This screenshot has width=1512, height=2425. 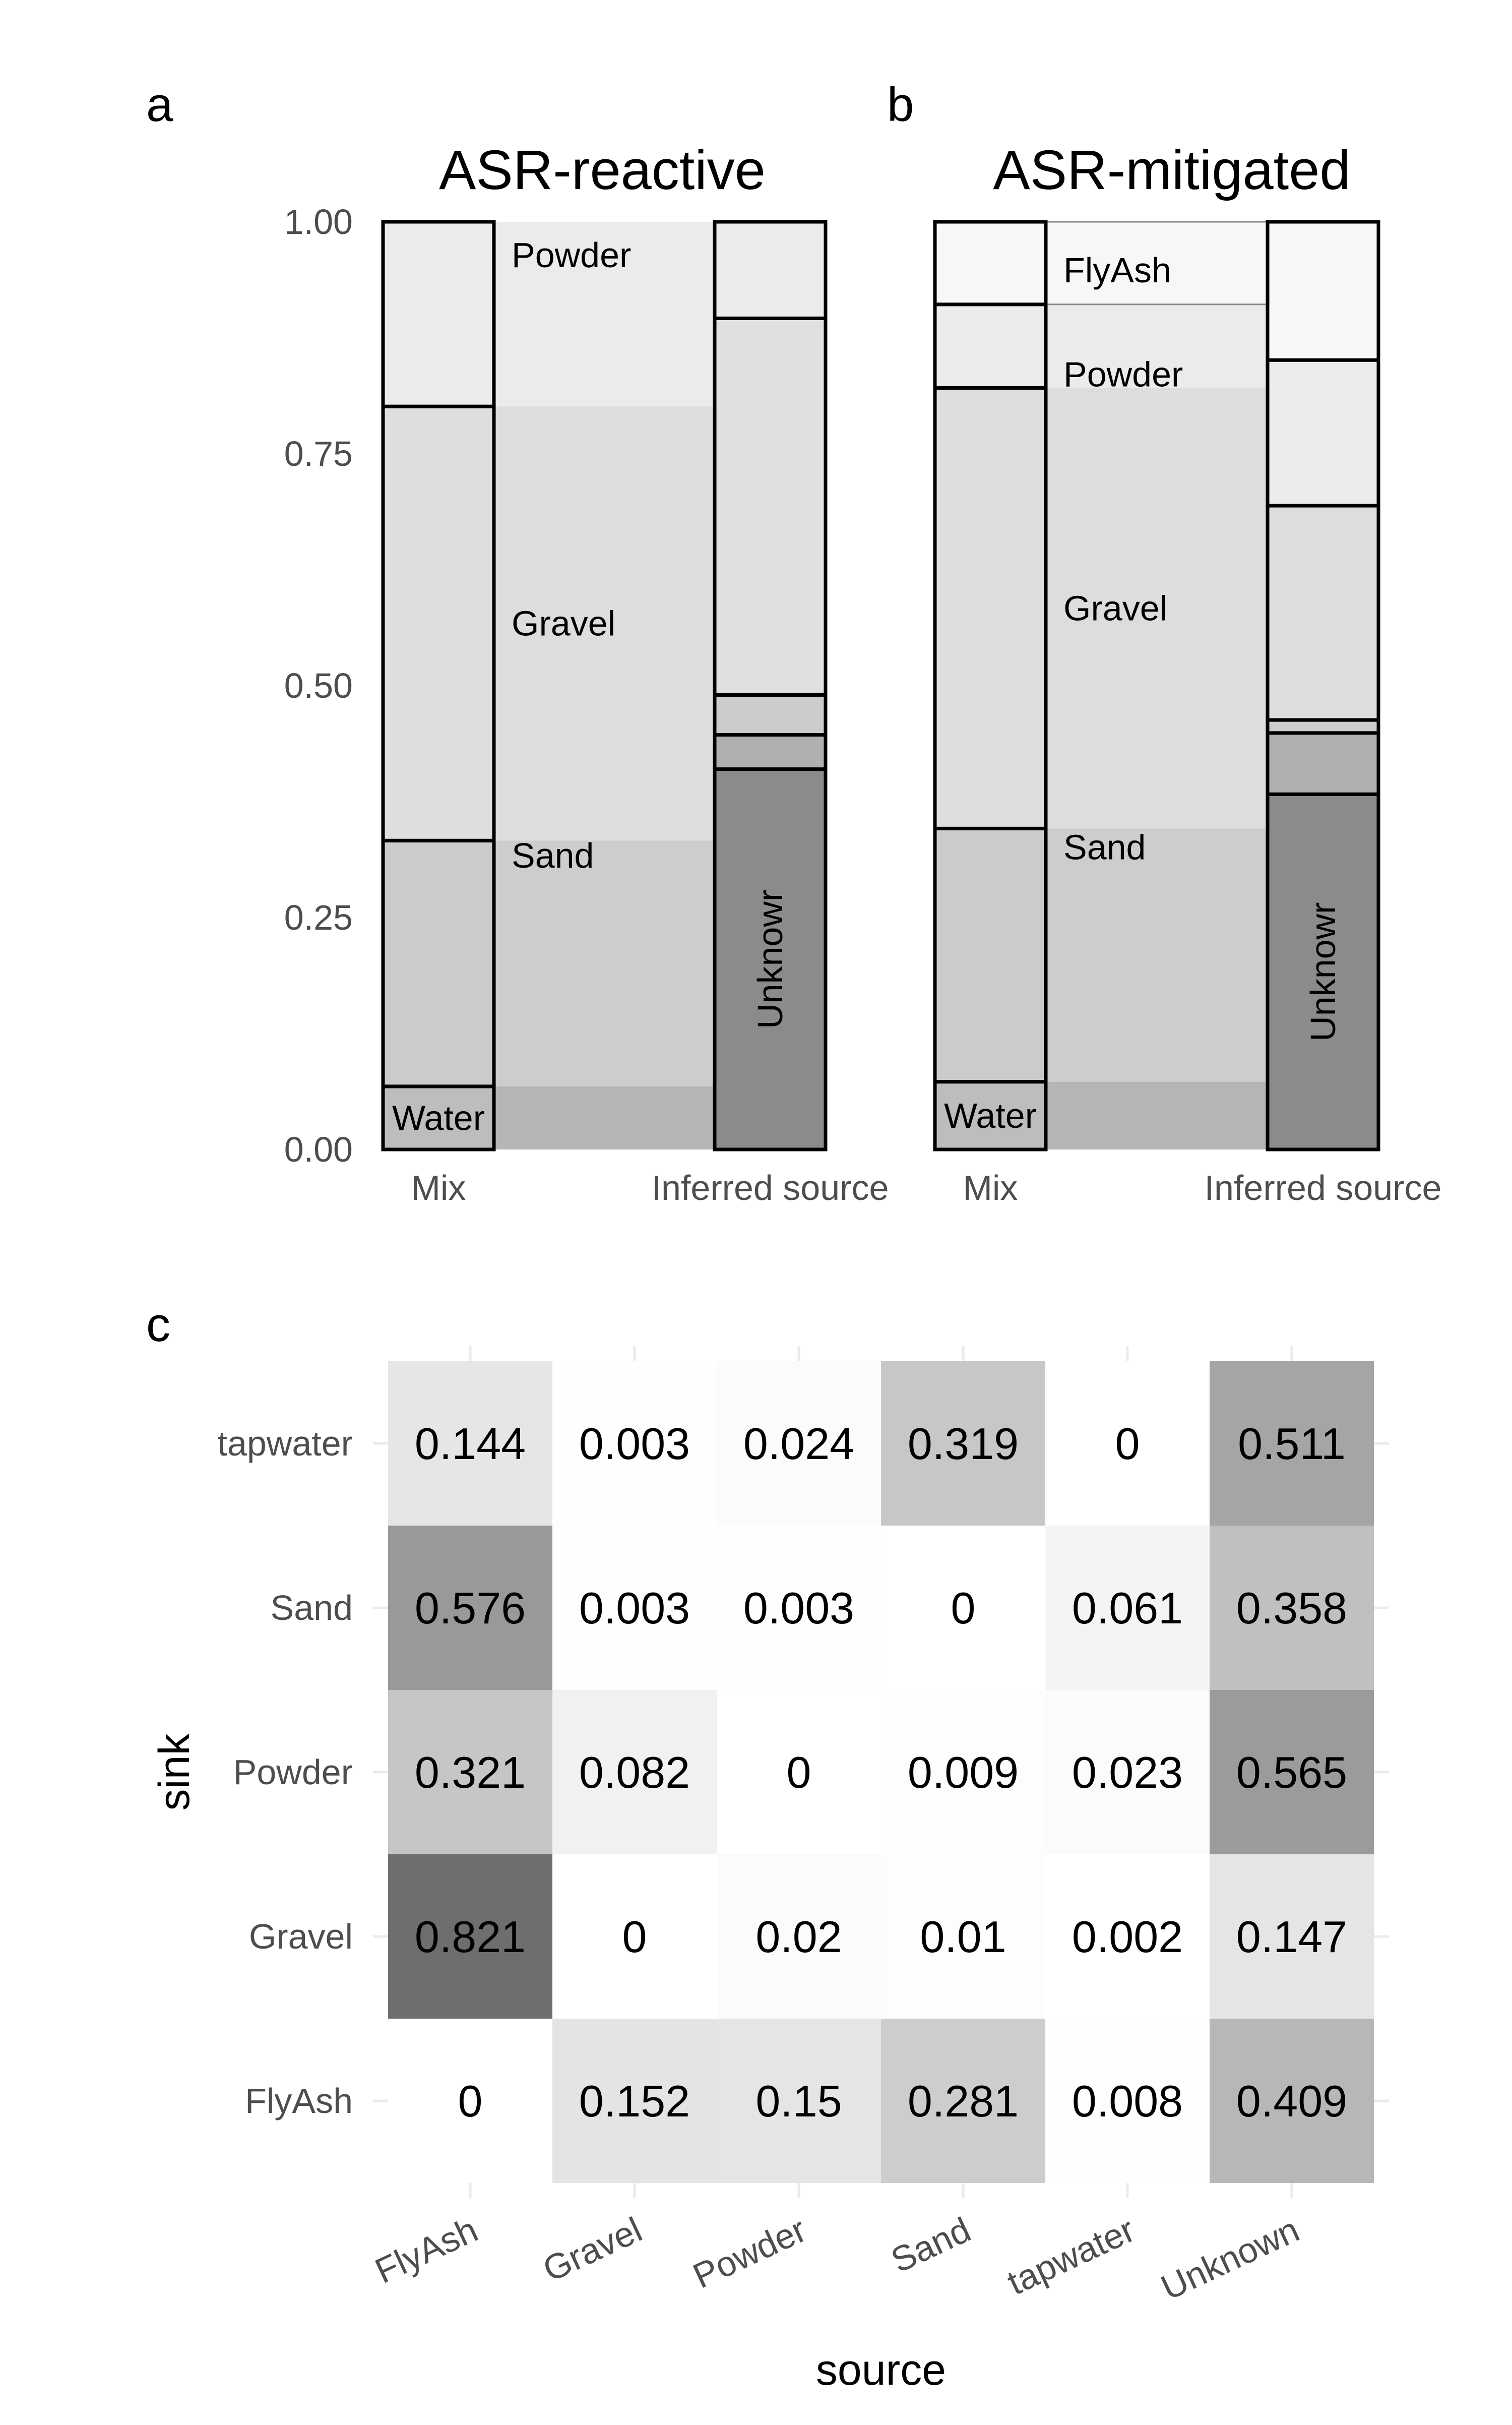 I want to click on mix-stratum-flyash, so click(x=990, y=263).